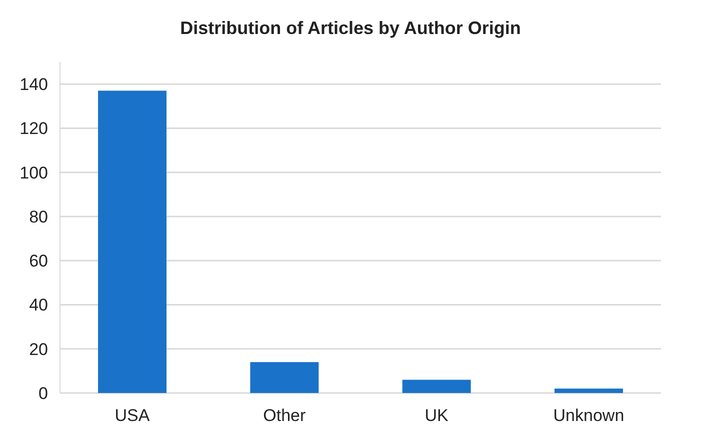 The height and width of the screenshot is (438, 701). Describe the element at coordinates (34, 128) in the screenshot. I see `y-tick-label: 120` at that location.